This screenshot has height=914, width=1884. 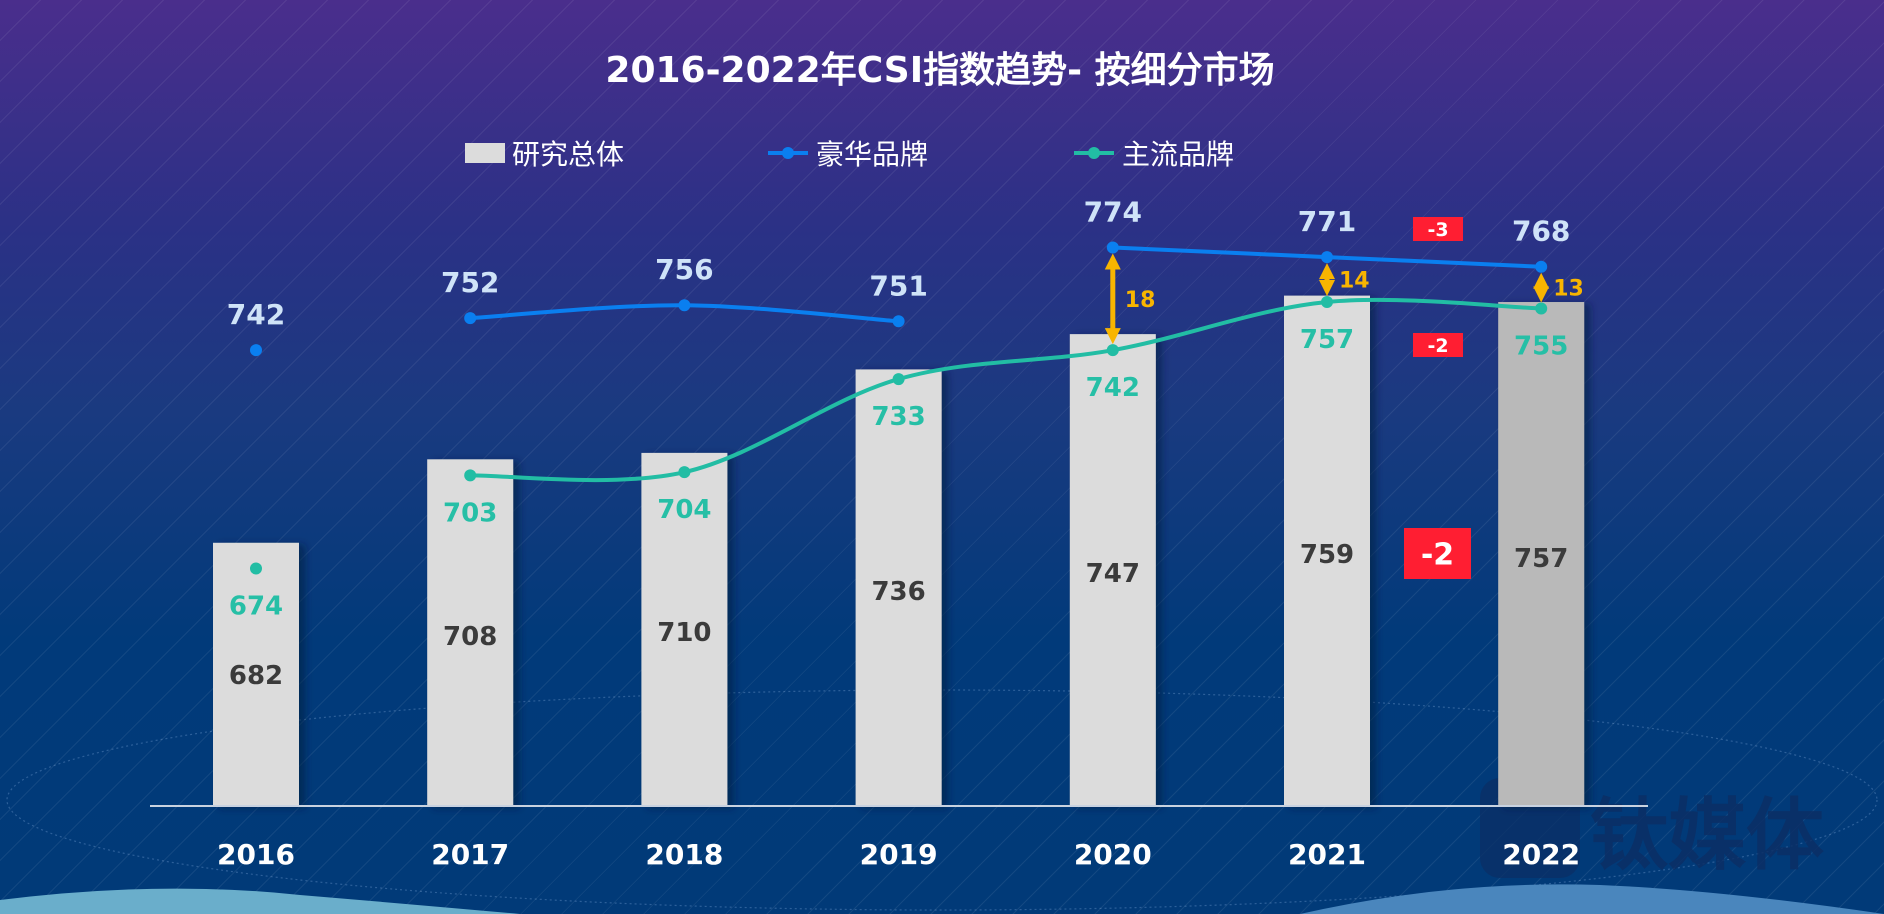 I want to click on point-luxury-2019, so click(x=898, y=321).